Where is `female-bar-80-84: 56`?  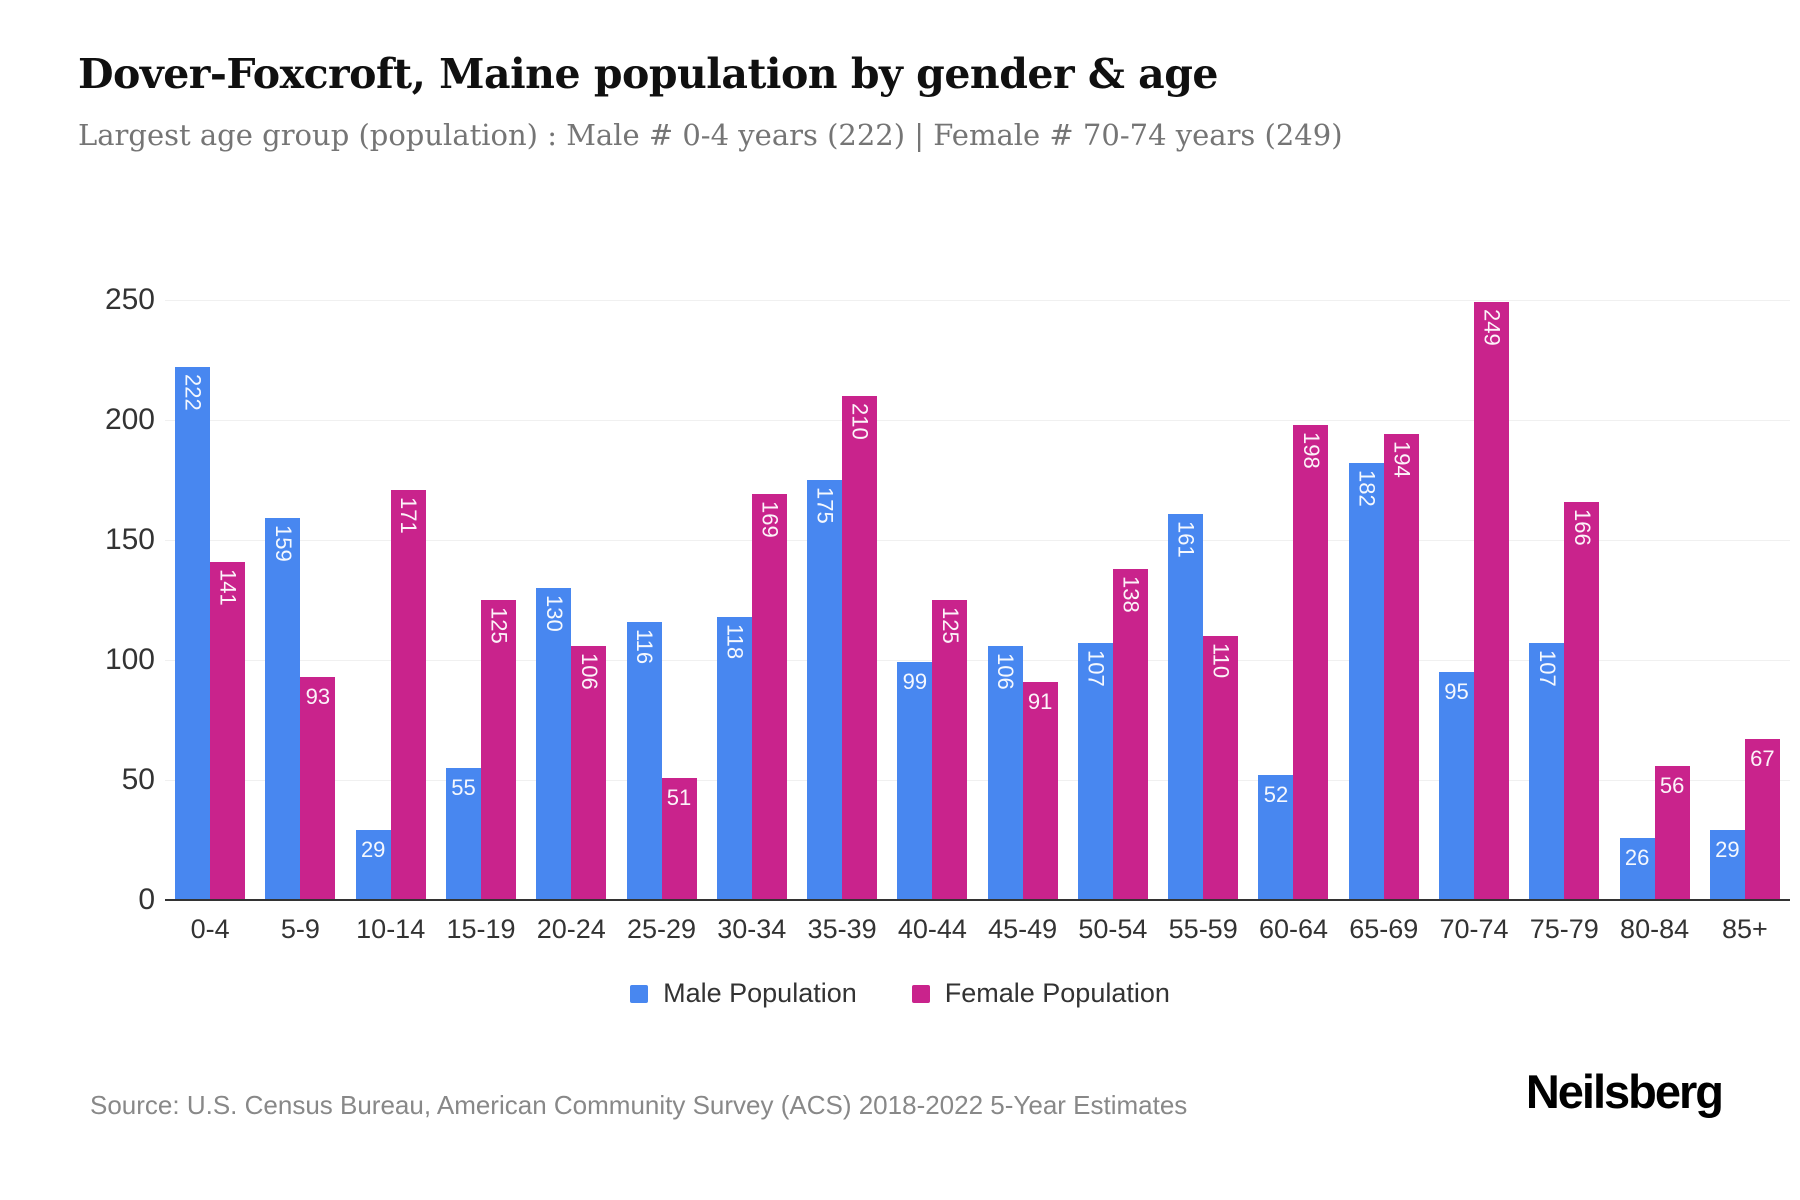 female-bar-80-84: 56 is located at coordinates (1672, 832).